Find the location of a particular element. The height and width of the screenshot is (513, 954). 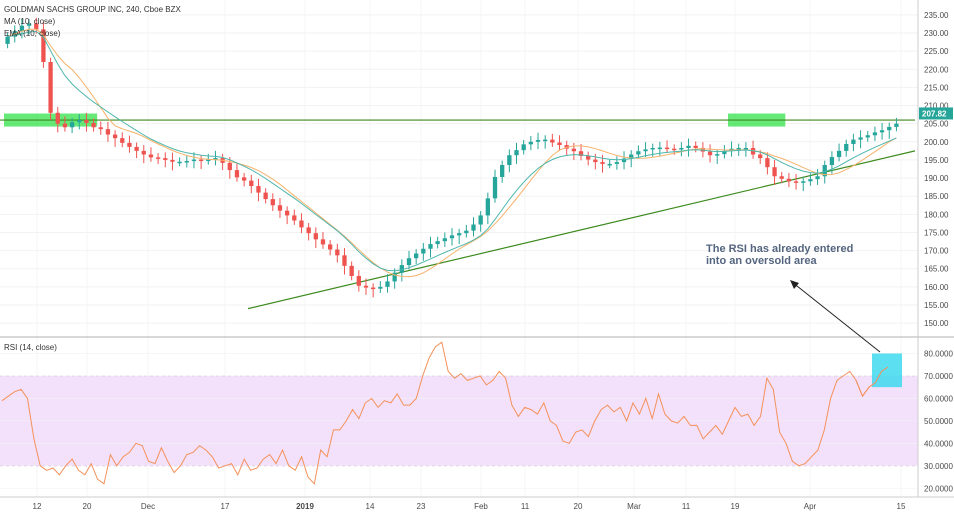

price-tick-label: 205.00 is located at coordinates (936, 124).